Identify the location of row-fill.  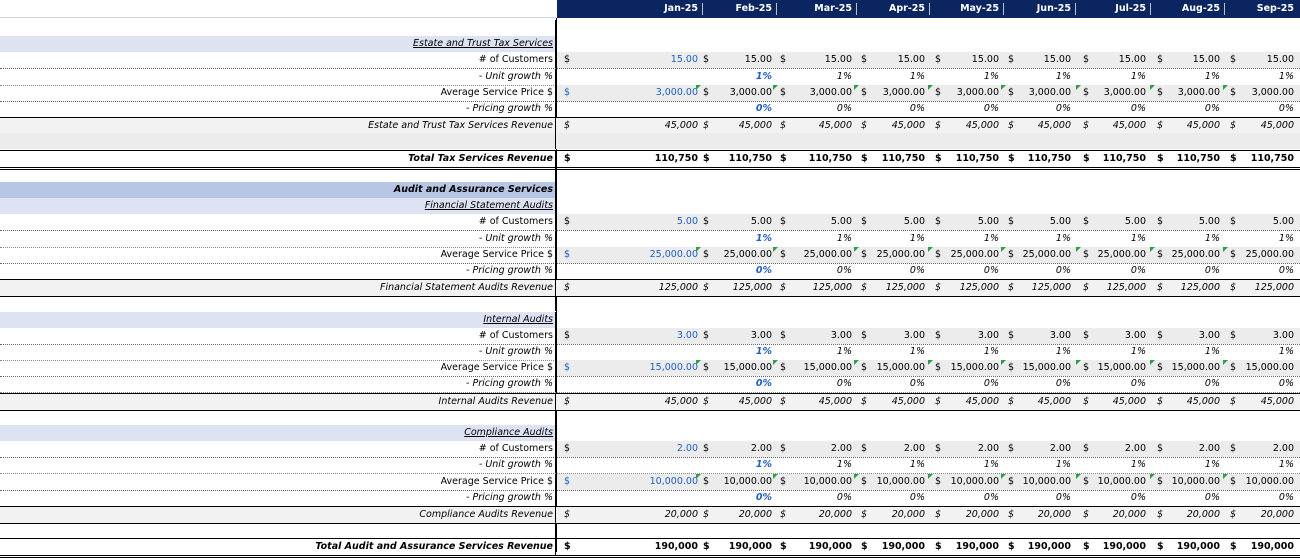
(928, 449).